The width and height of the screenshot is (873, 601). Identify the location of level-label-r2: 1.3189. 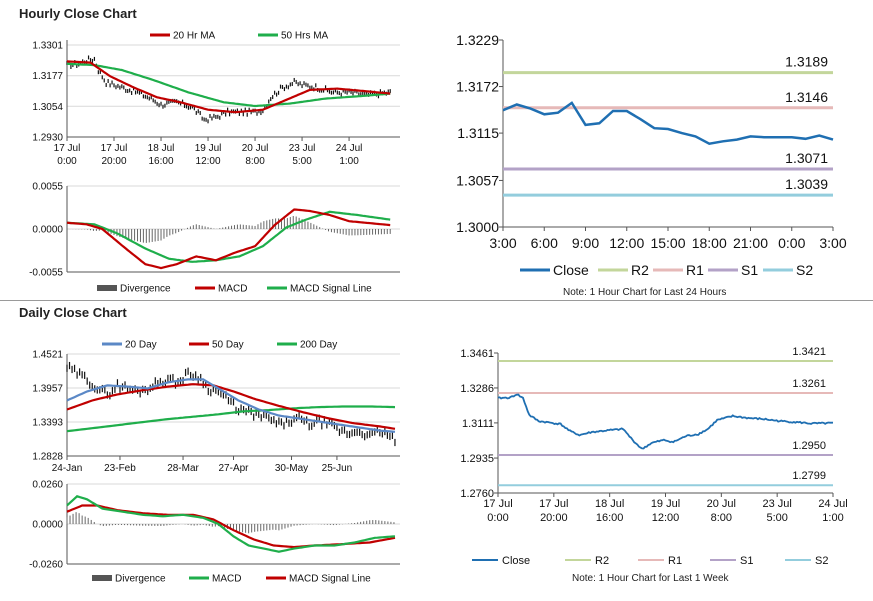
(806, 62).